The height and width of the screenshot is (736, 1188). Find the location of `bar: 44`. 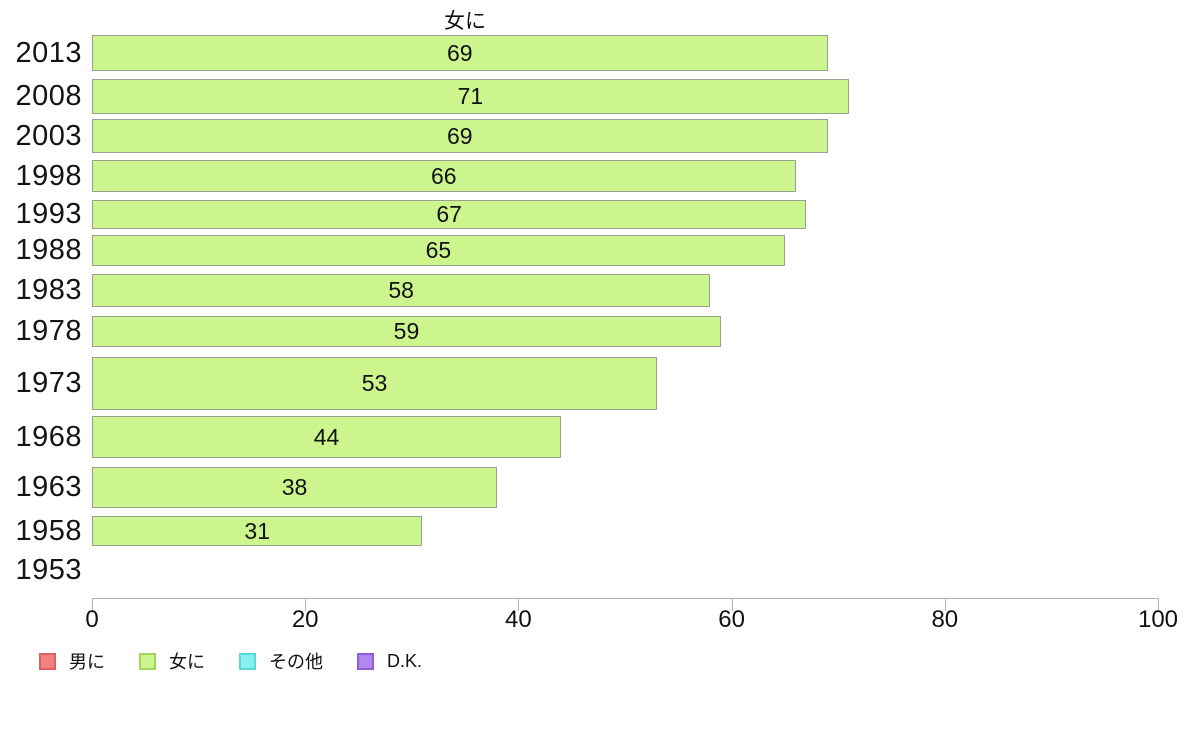

bar: 44 is located at coordinates (327, 437).